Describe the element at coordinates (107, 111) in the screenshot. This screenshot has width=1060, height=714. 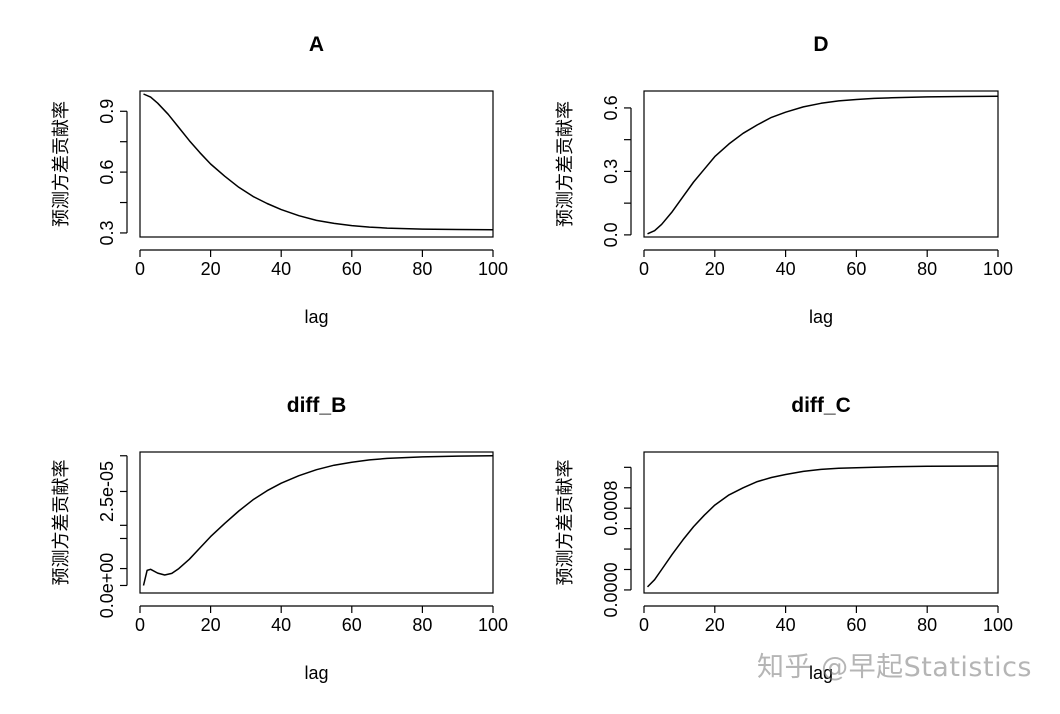
I see `y-tick-label: 0.9` at that location.